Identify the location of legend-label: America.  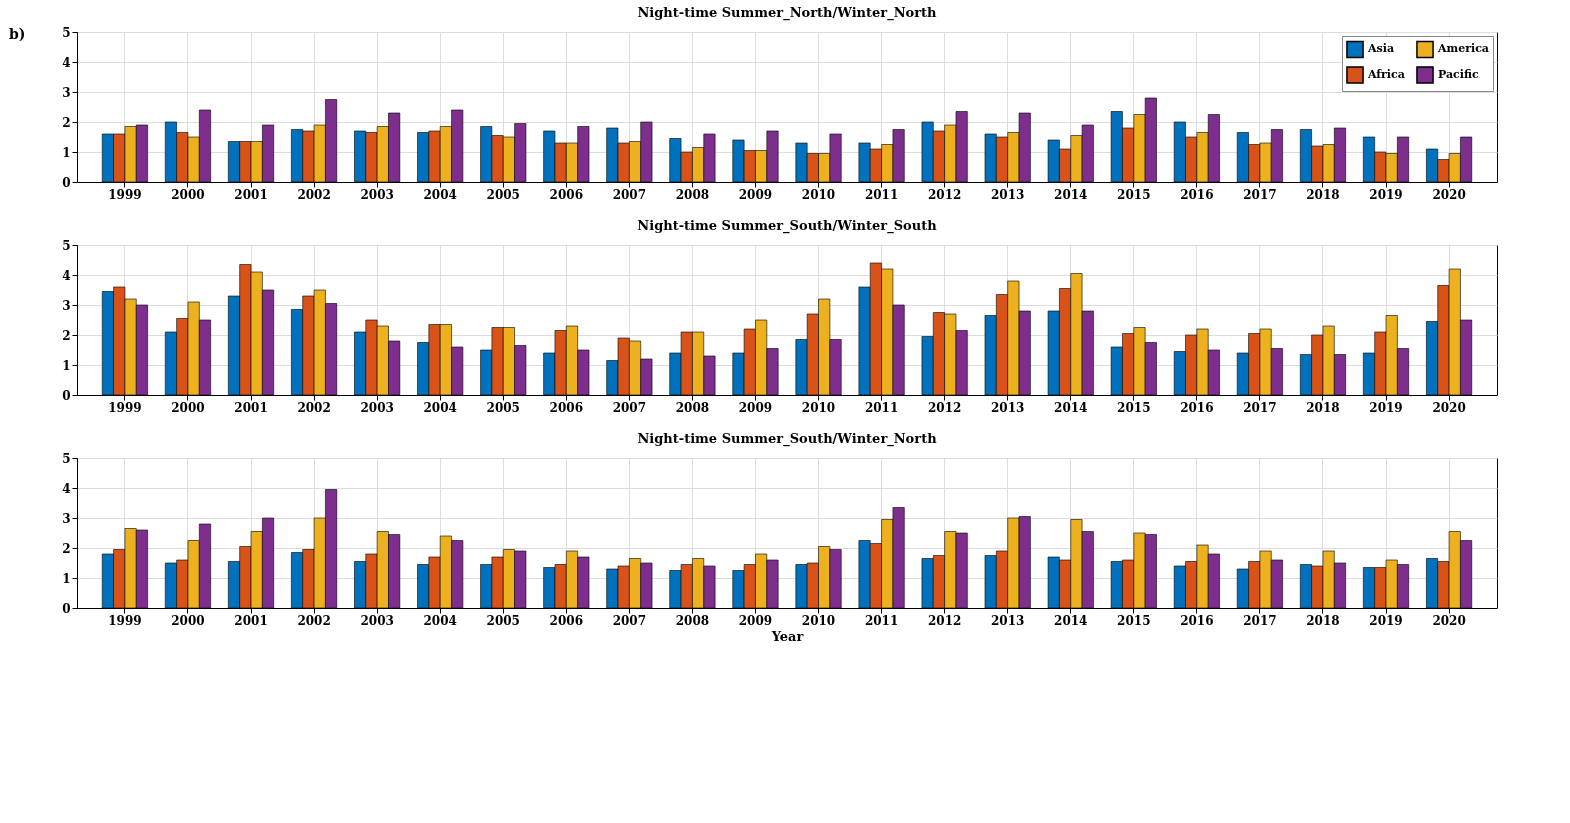
(1463, 49).